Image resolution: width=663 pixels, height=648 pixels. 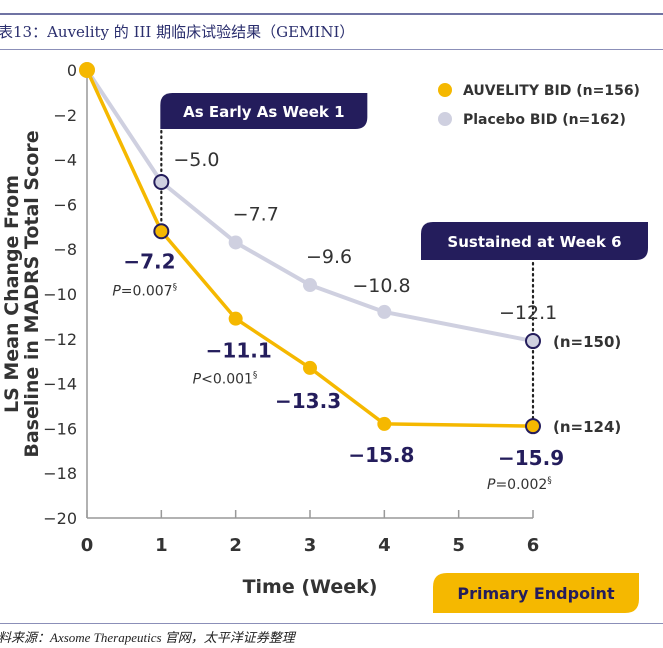 I want to click on x-axis-title: Time (Week), so click(x=310, y=587).